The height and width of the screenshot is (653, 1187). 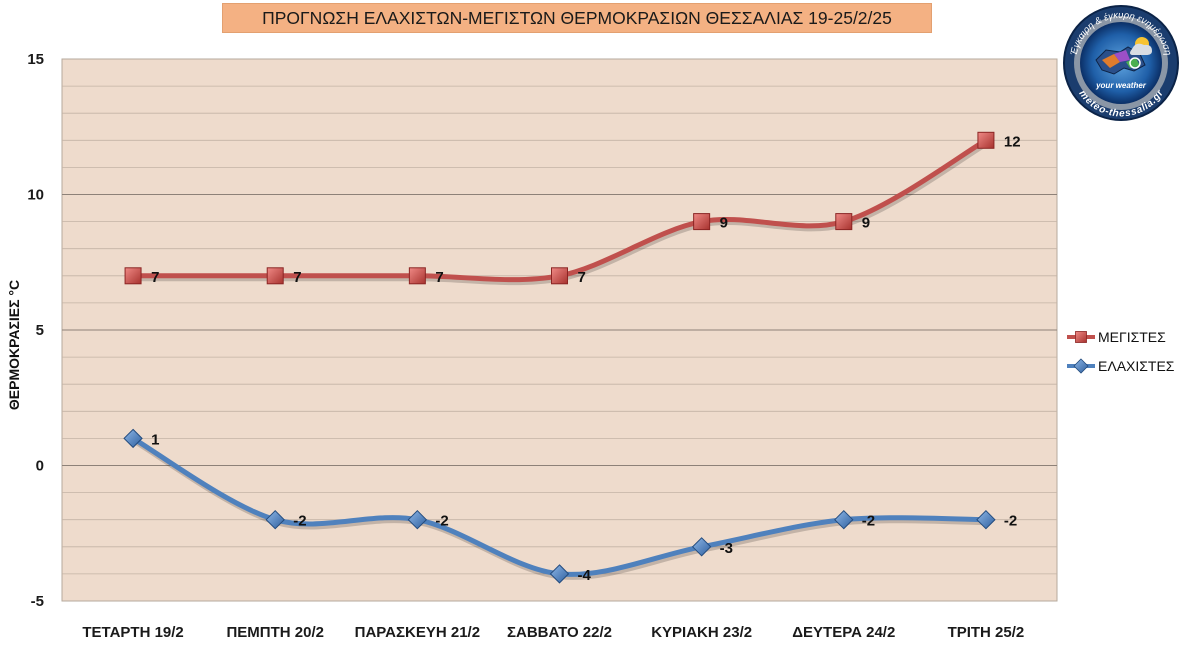 I want to click on legend-label-max: ΜΕΓΙΣΤΕΣ, so click(x=1132, y=337).